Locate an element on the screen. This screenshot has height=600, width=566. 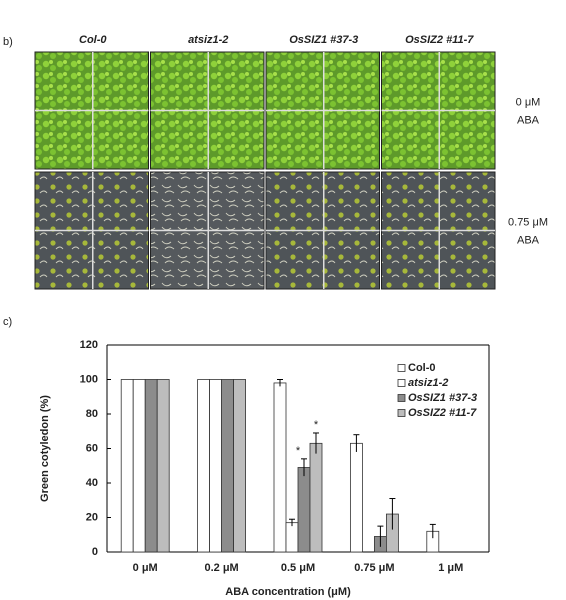
column-label: OsSIZ2 #11-7 is located at coordinates (439, 40).